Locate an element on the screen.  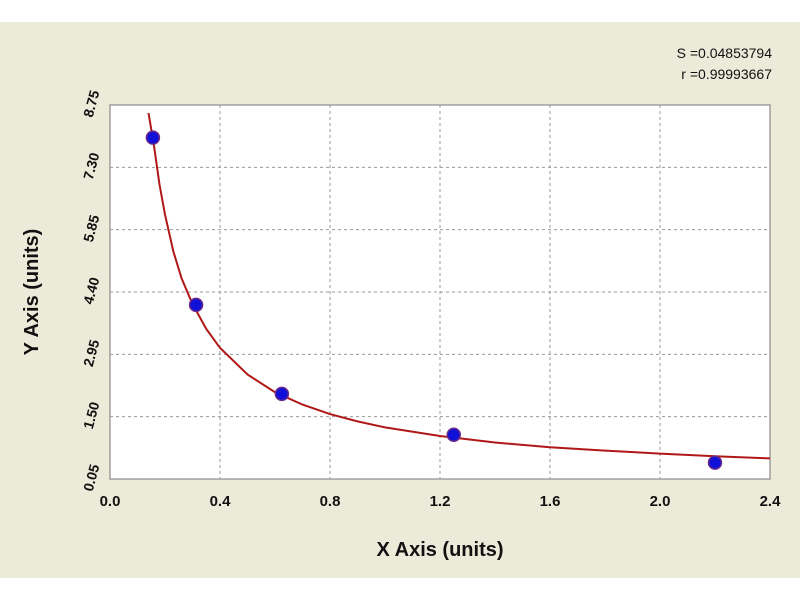
x-tick-label: 1.6 is located at coordinates (550, 501).